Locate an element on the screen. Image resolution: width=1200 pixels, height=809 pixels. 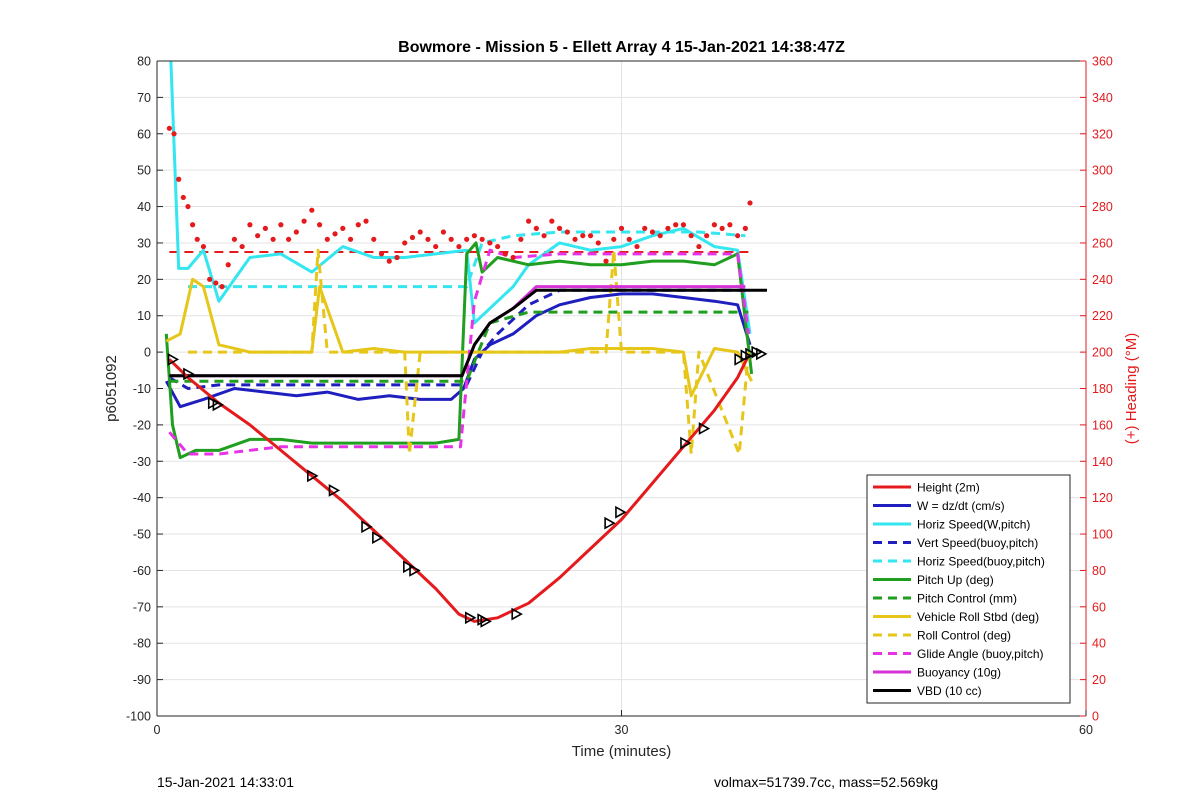
y-tick-label: 0 is located at coordinates (147, 353).